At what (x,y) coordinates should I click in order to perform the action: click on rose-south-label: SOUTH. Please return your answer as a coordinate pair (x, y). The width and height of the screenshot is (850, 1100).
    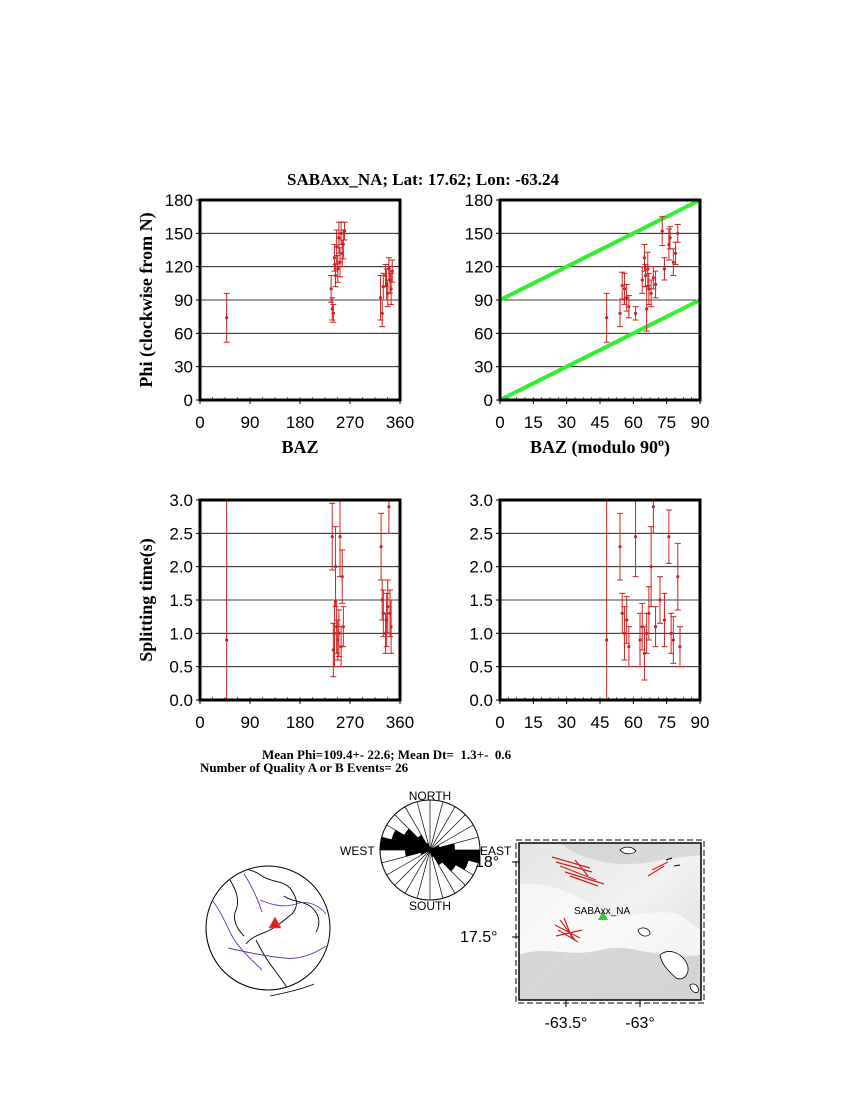
    Looking at the image, I should click on (430, 906).